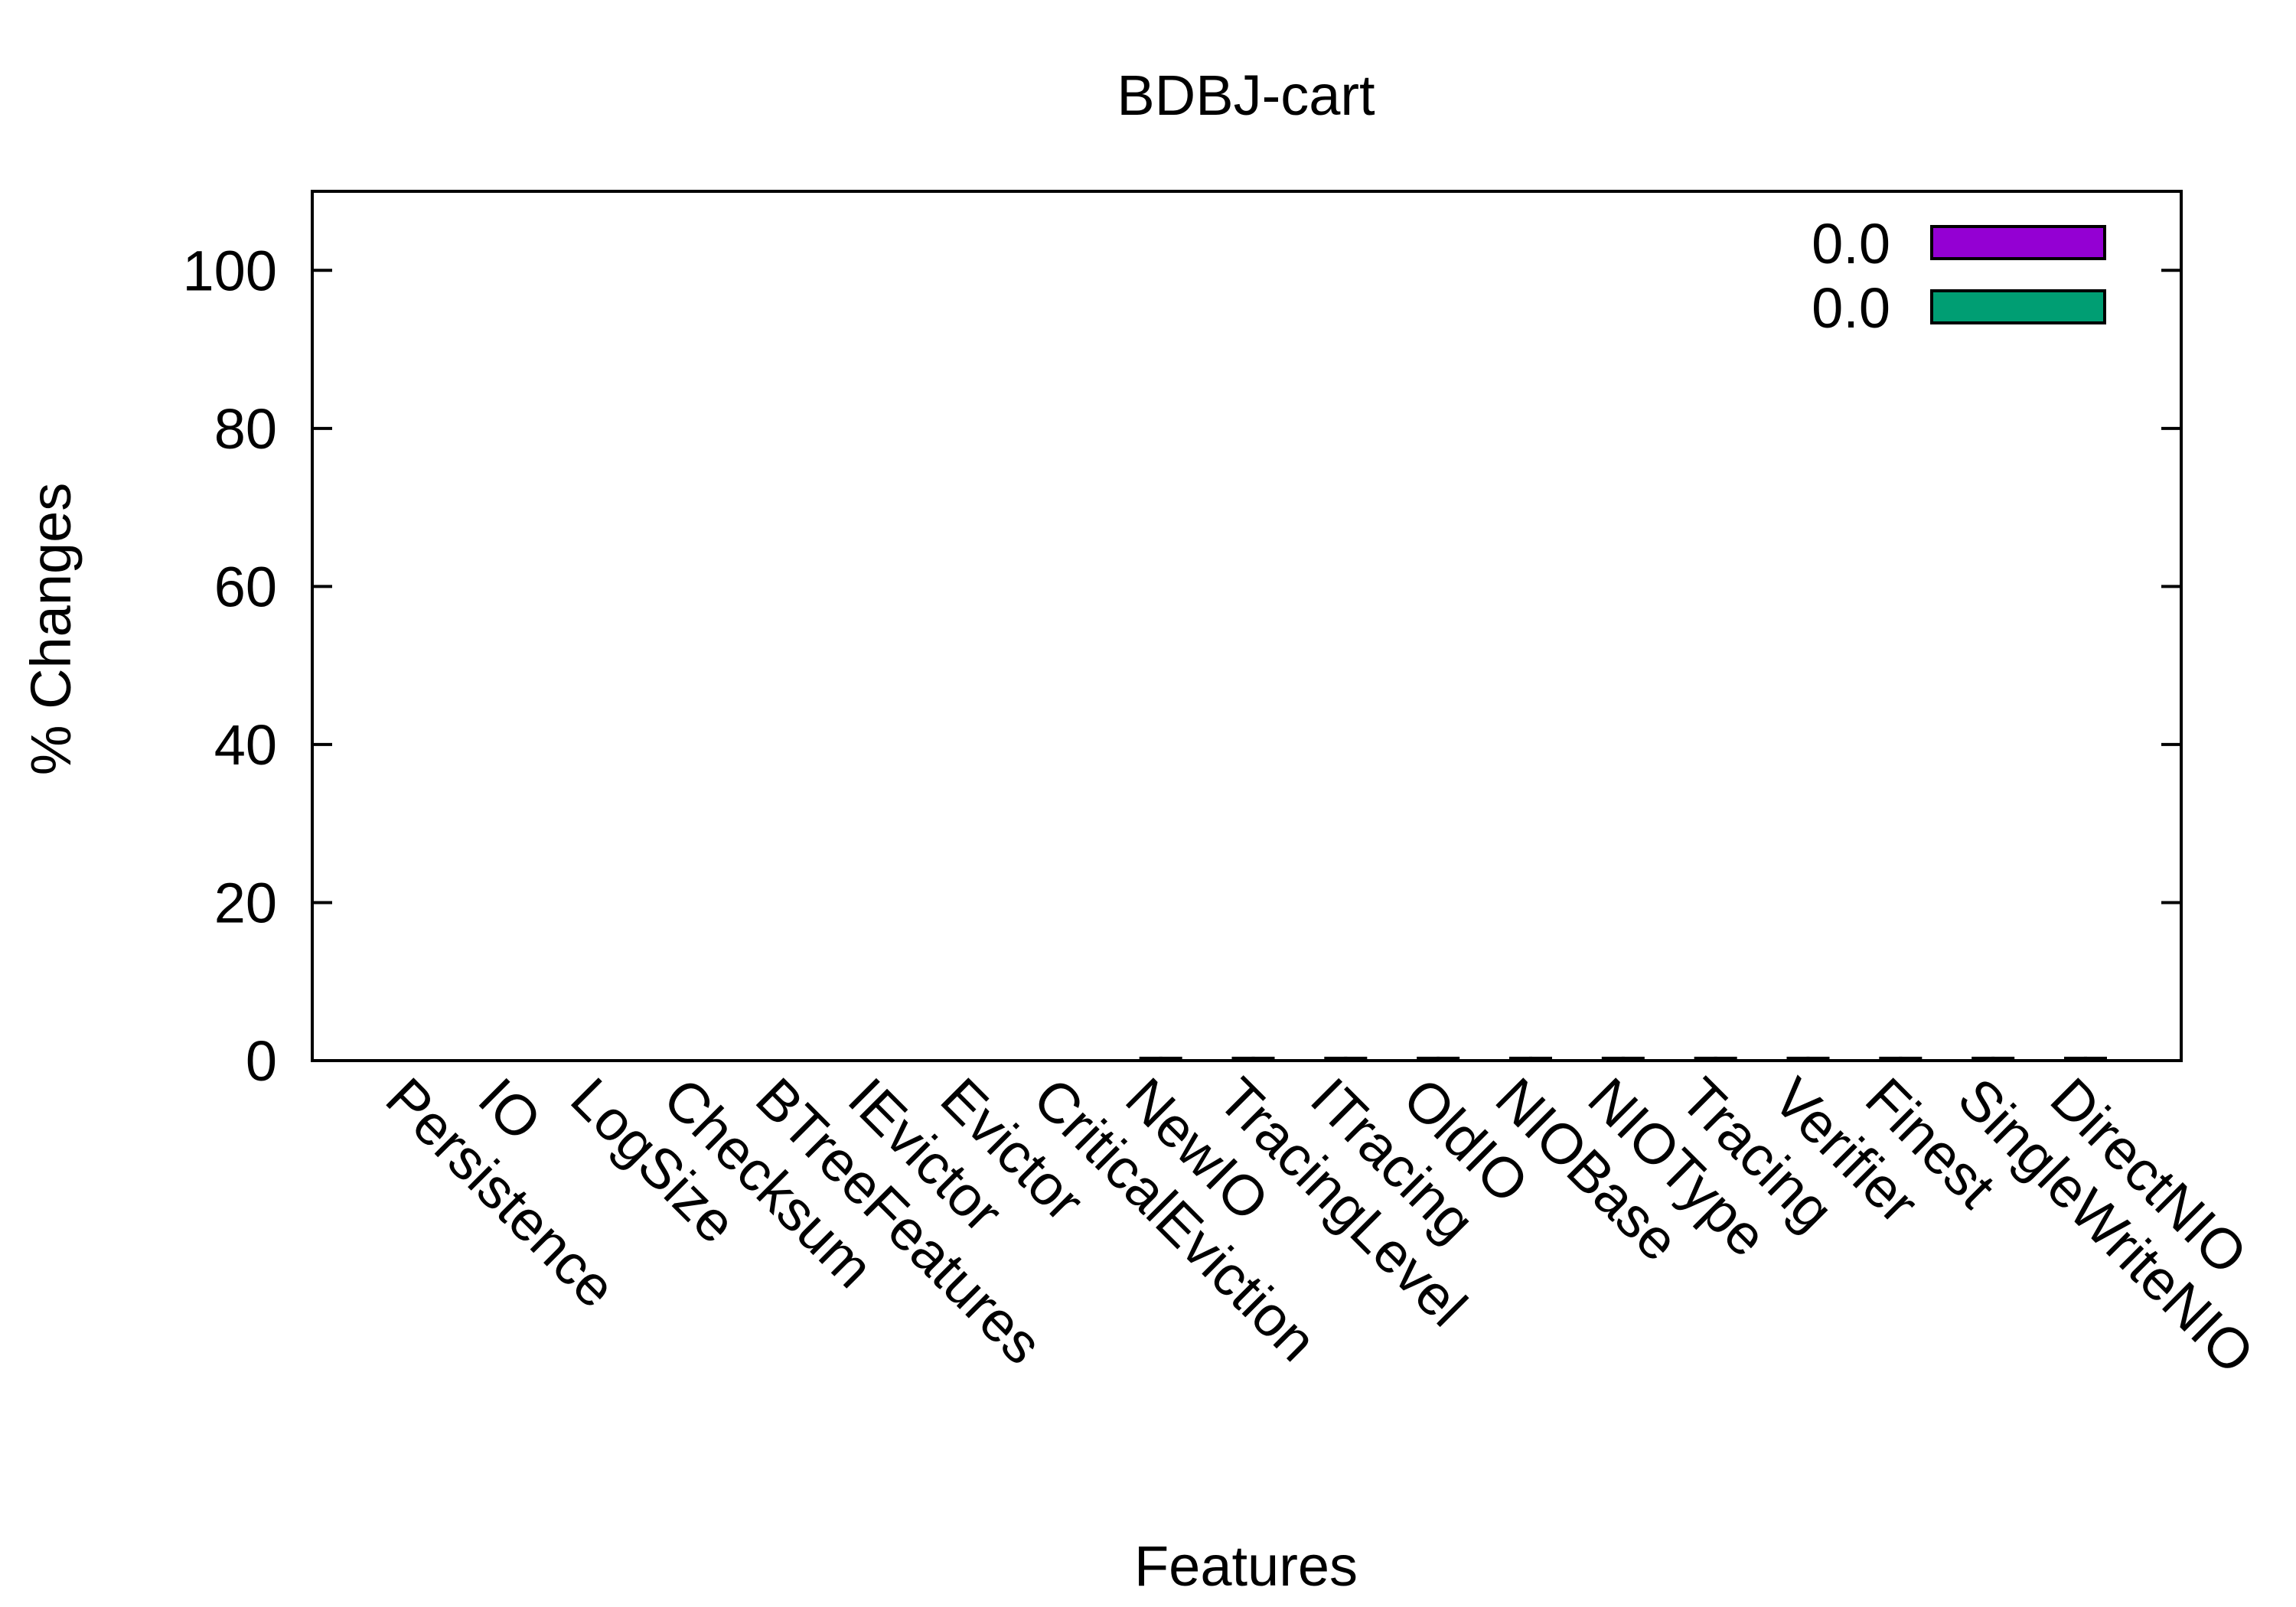  I want to click on y-axis-label: % Changes, so click(51, 629).